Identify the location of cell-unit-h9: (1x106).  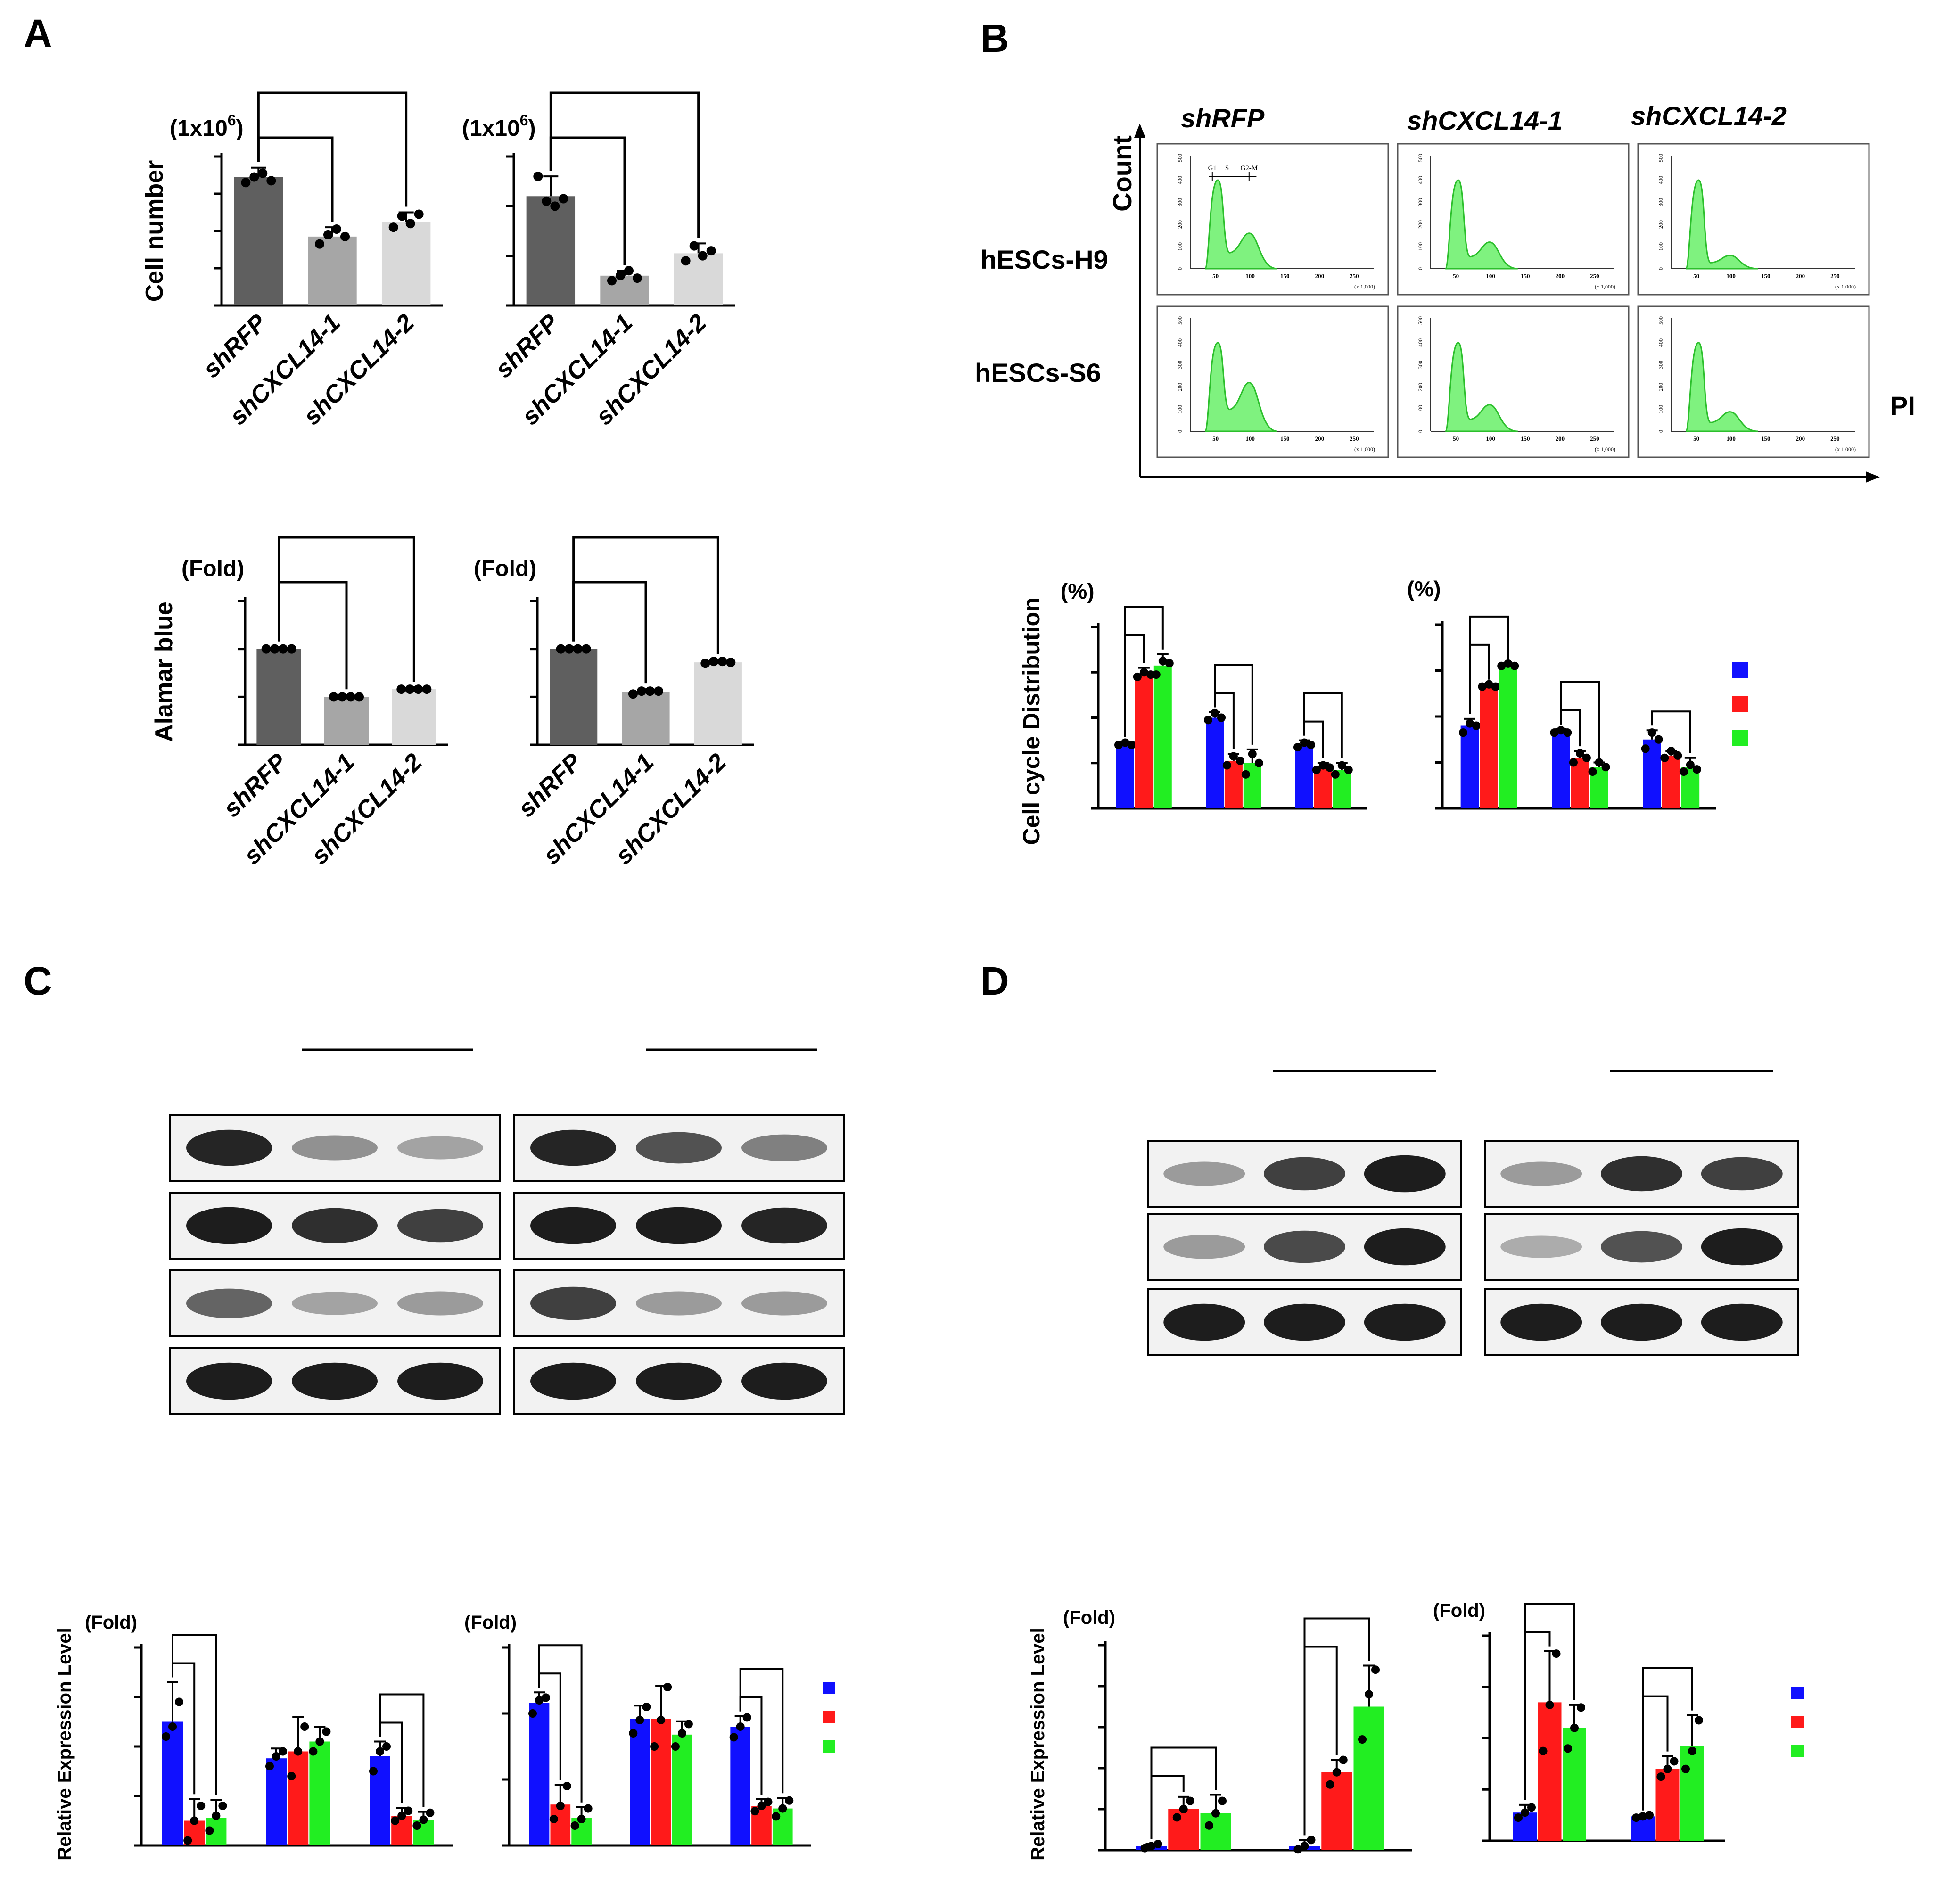
(207, 126).